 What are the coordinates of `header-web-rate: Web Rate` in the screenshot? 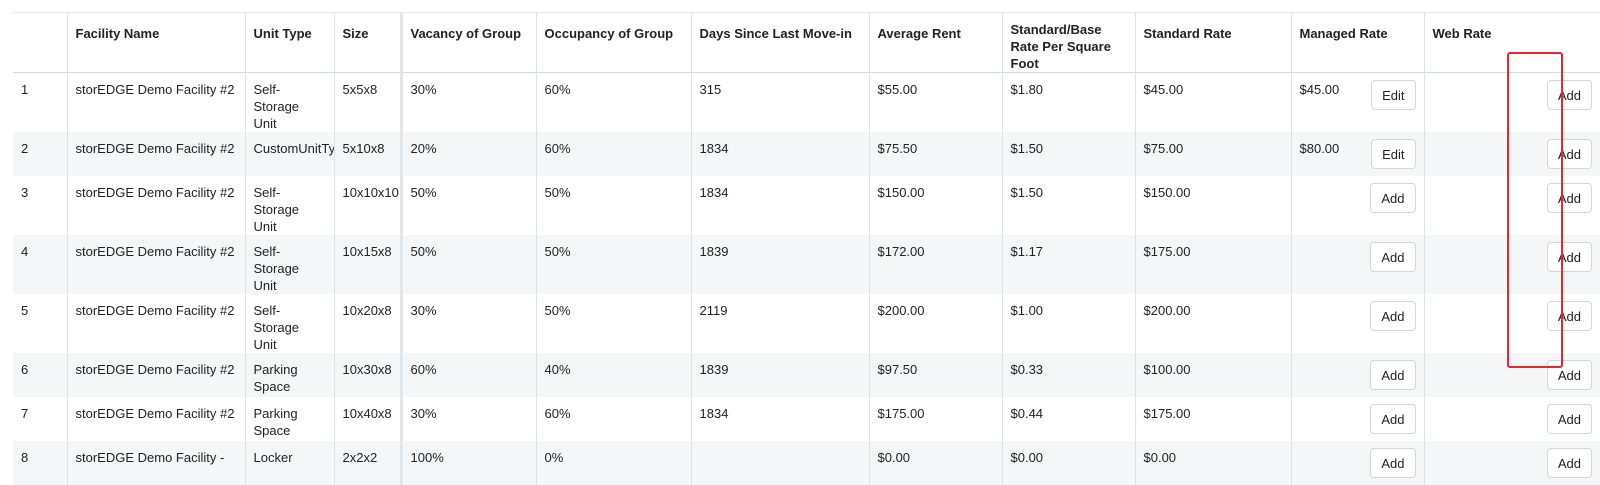 It's located at (1511, 42).